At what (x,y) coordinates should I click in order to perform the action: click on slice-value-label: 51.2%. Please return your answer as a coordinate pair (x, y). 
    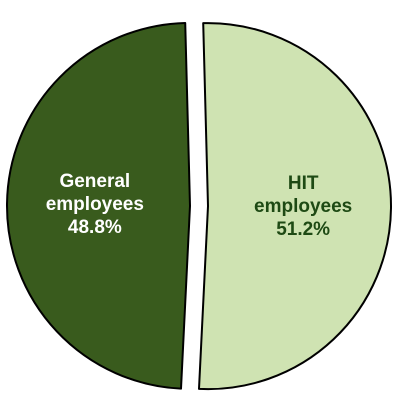
    Looking at the image, I should click on (303, 229).